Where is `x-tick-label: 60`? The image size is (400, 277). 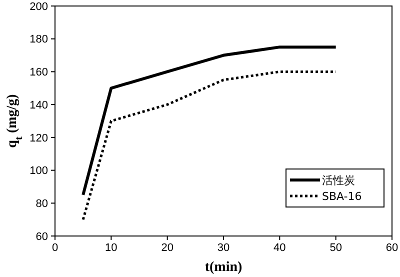
x-tick-label: 60 is located at coordinates (392, 248).